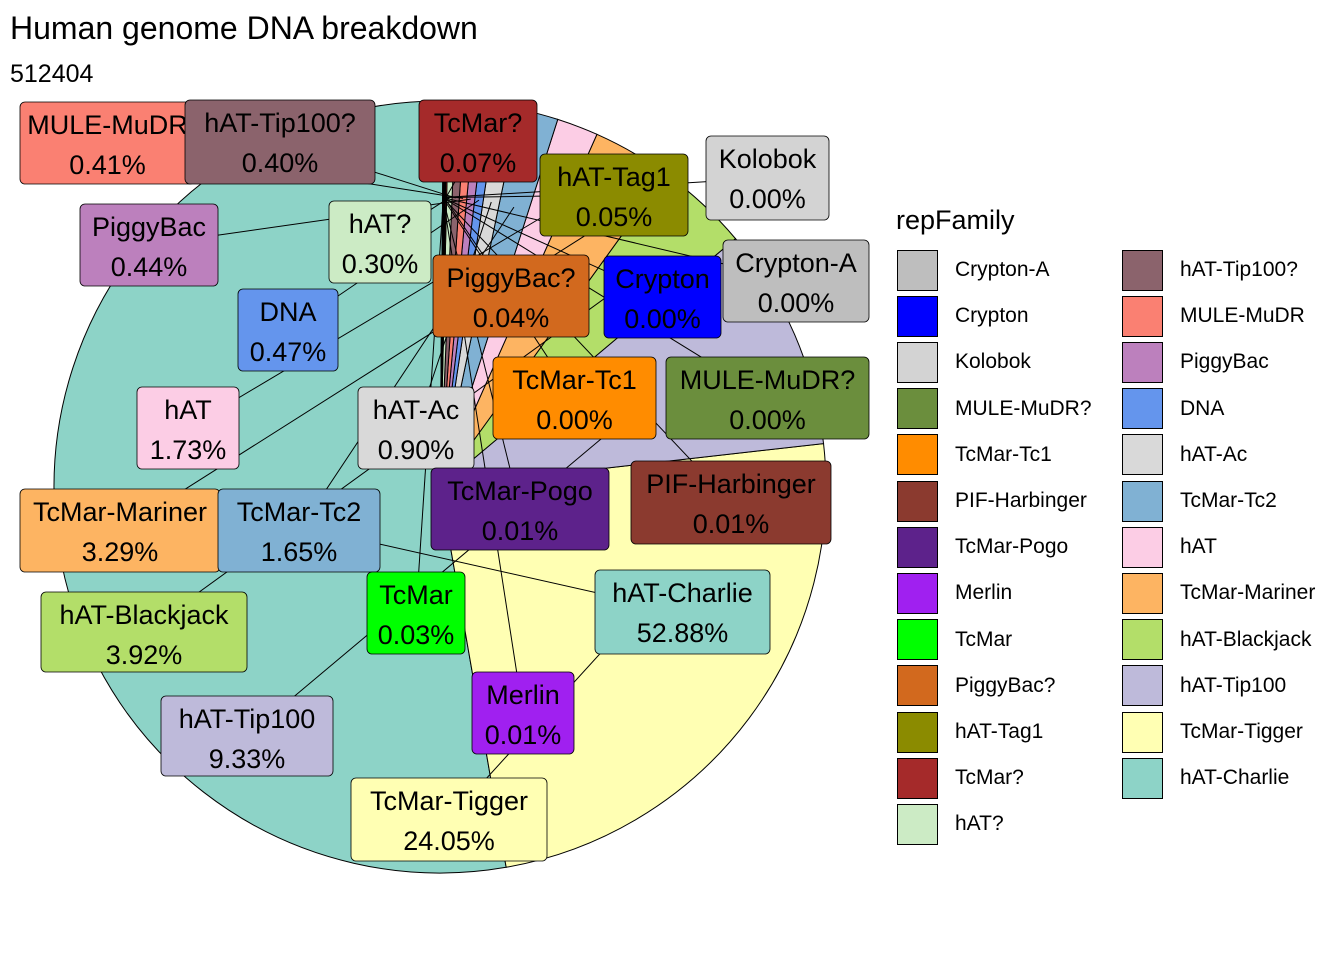  Describe the element at coordinates (1142, 686) in the screenshot. I see `legend-key-hat-tip100` at that location.